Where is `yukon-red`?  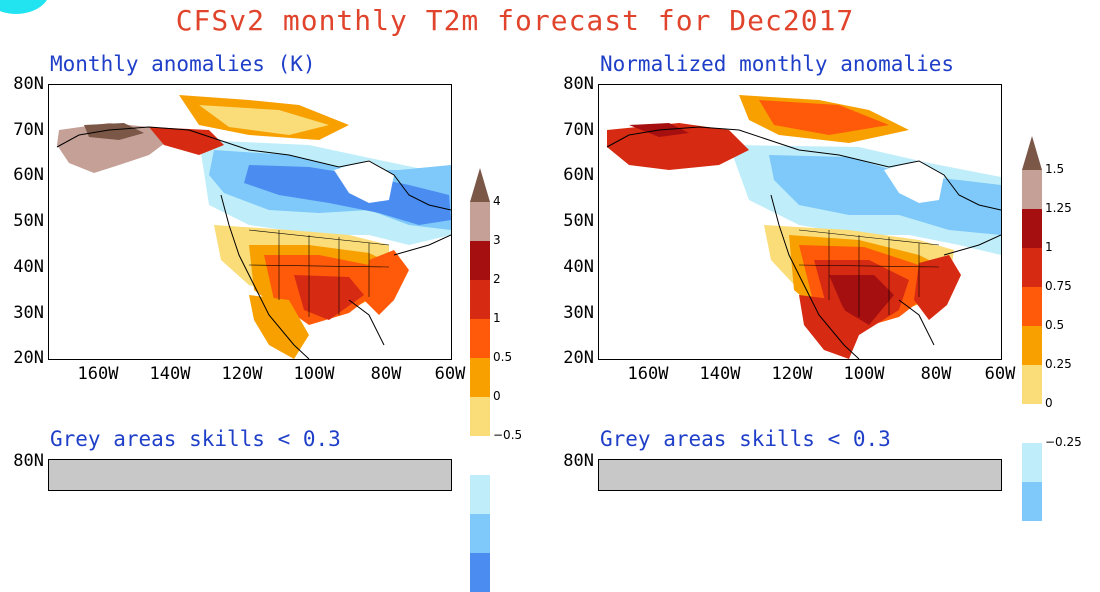
yukon-red is located at coordinates (186, 141).